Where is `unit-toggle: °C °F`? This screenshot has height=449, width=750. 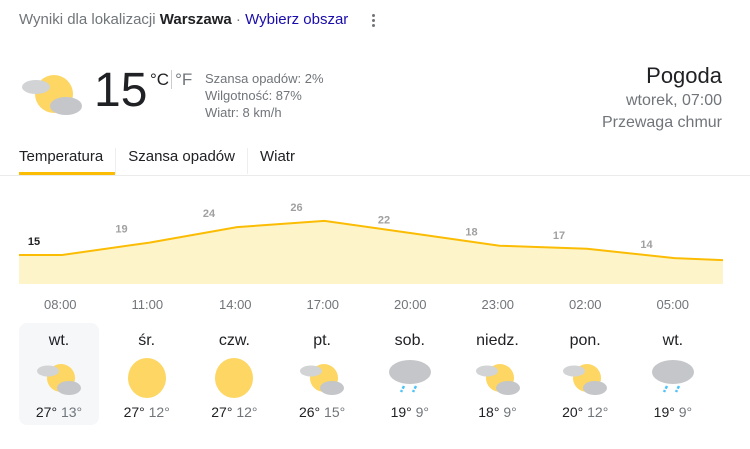 unit-toggle: °C °F is located at coordinates (171, 80).